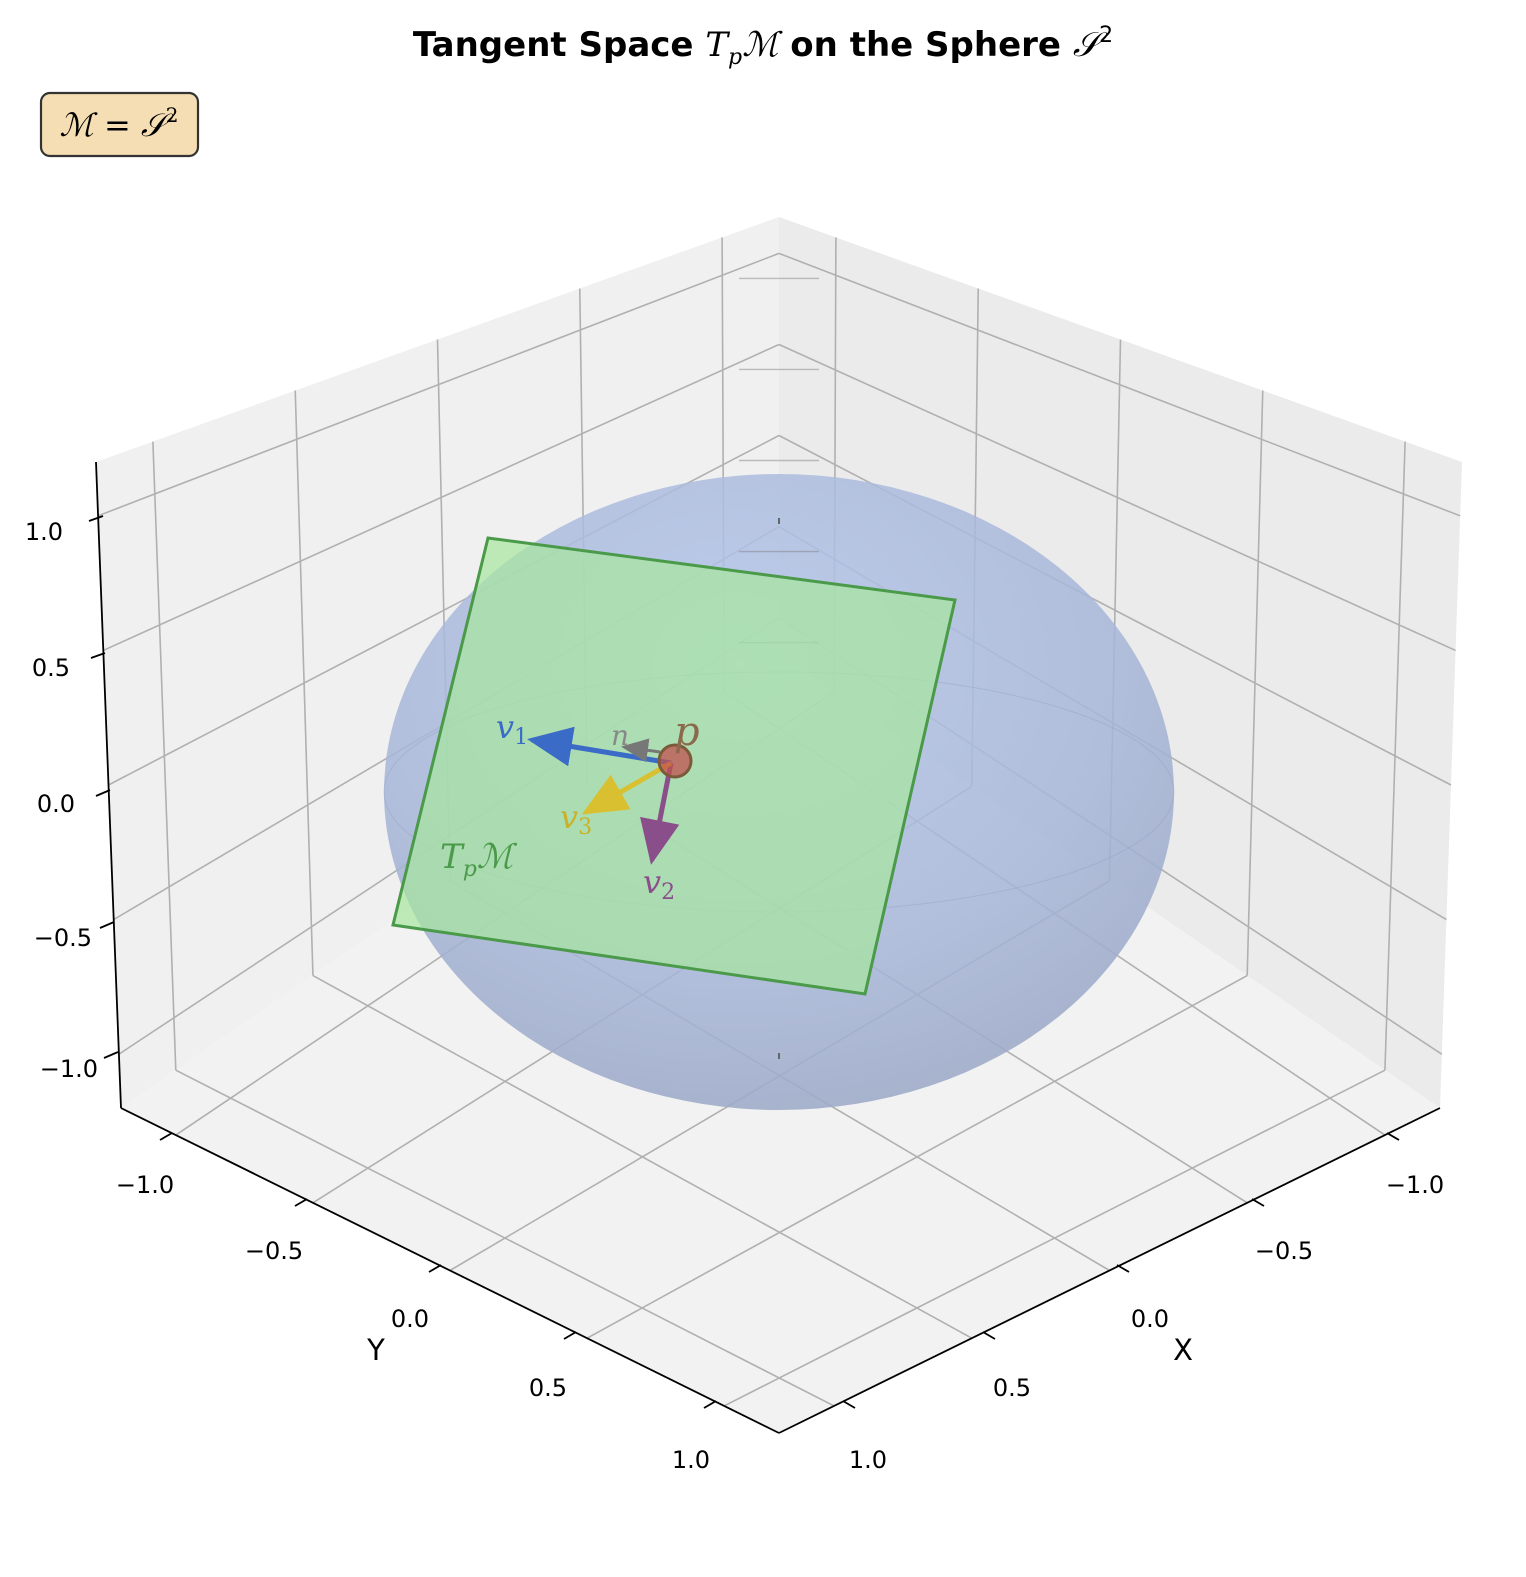  Describe the element at coordinates (620, 735) in the screenshot. I see `vector-n-label: n` at that location.